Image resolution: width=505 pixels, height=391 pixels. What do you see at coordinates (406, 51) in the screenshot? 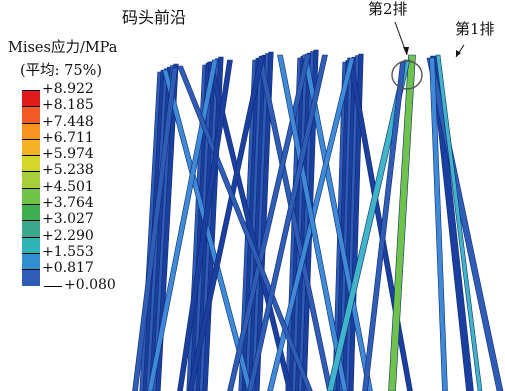
I see `row2-pointer-arrowhead` at bounding box center [406, 51].